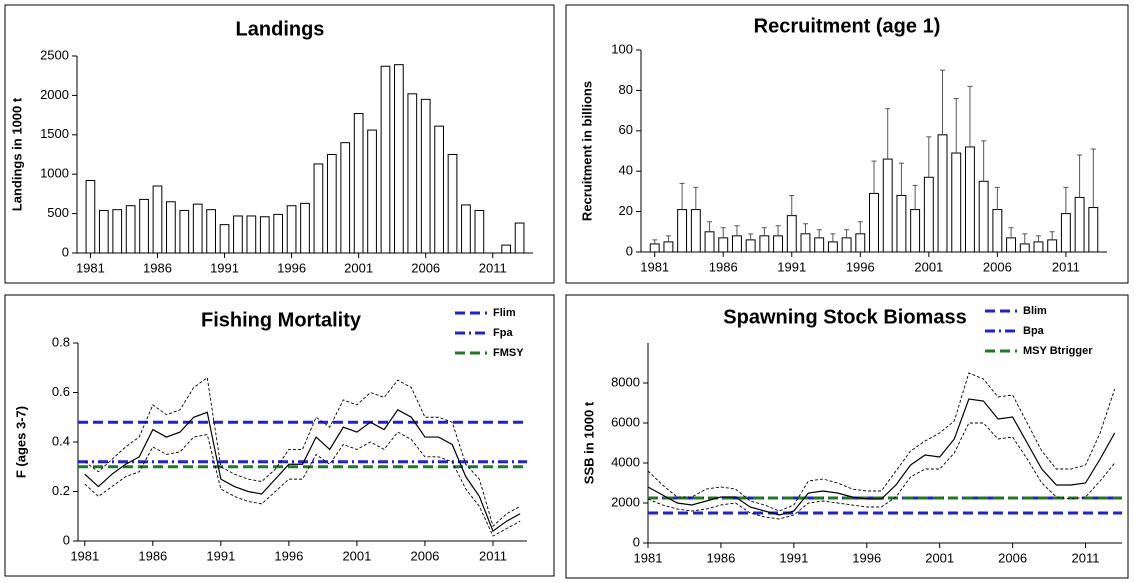  Describe the element at coordinates (1035, 311) in the screenshot. I see `legend-label: Blim` at that location.